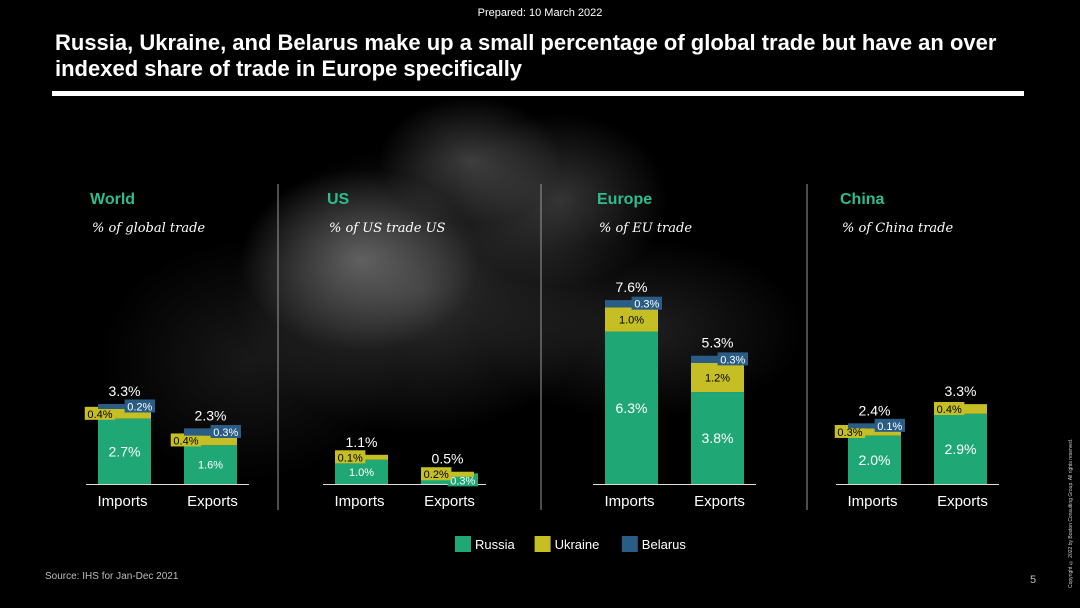 This screenshot has width=1080, height=608. Describe the element at coordinates (718, 343) in the screenshot. I see `bar-total-label: 5.3%` at that location.